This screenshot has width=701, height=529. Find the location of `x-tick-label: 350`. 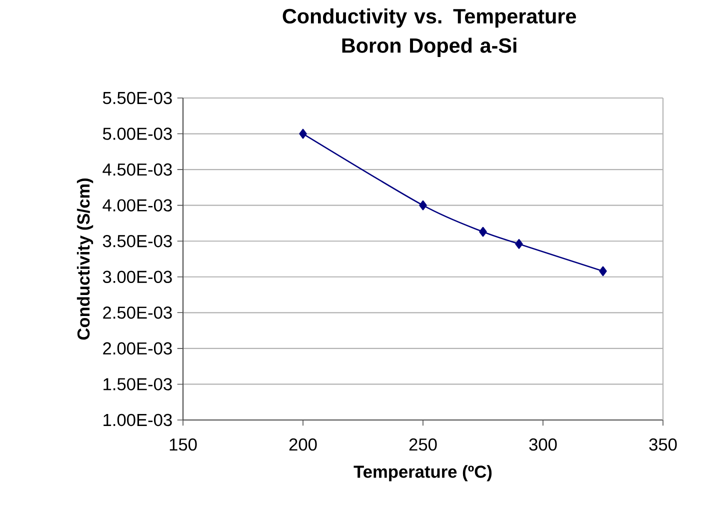

x-tick-label: 350 is located at coordinates (663, 444).